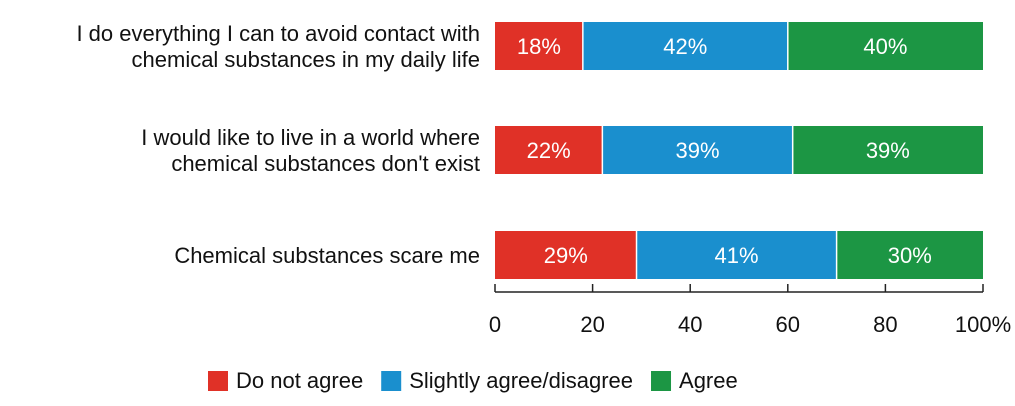 This screenshot has width=1015, height=406. What do you see at coordinates (690, 324) in the screenshot?
I see `x-tick-label: 40` at bounding box center [690, 324].